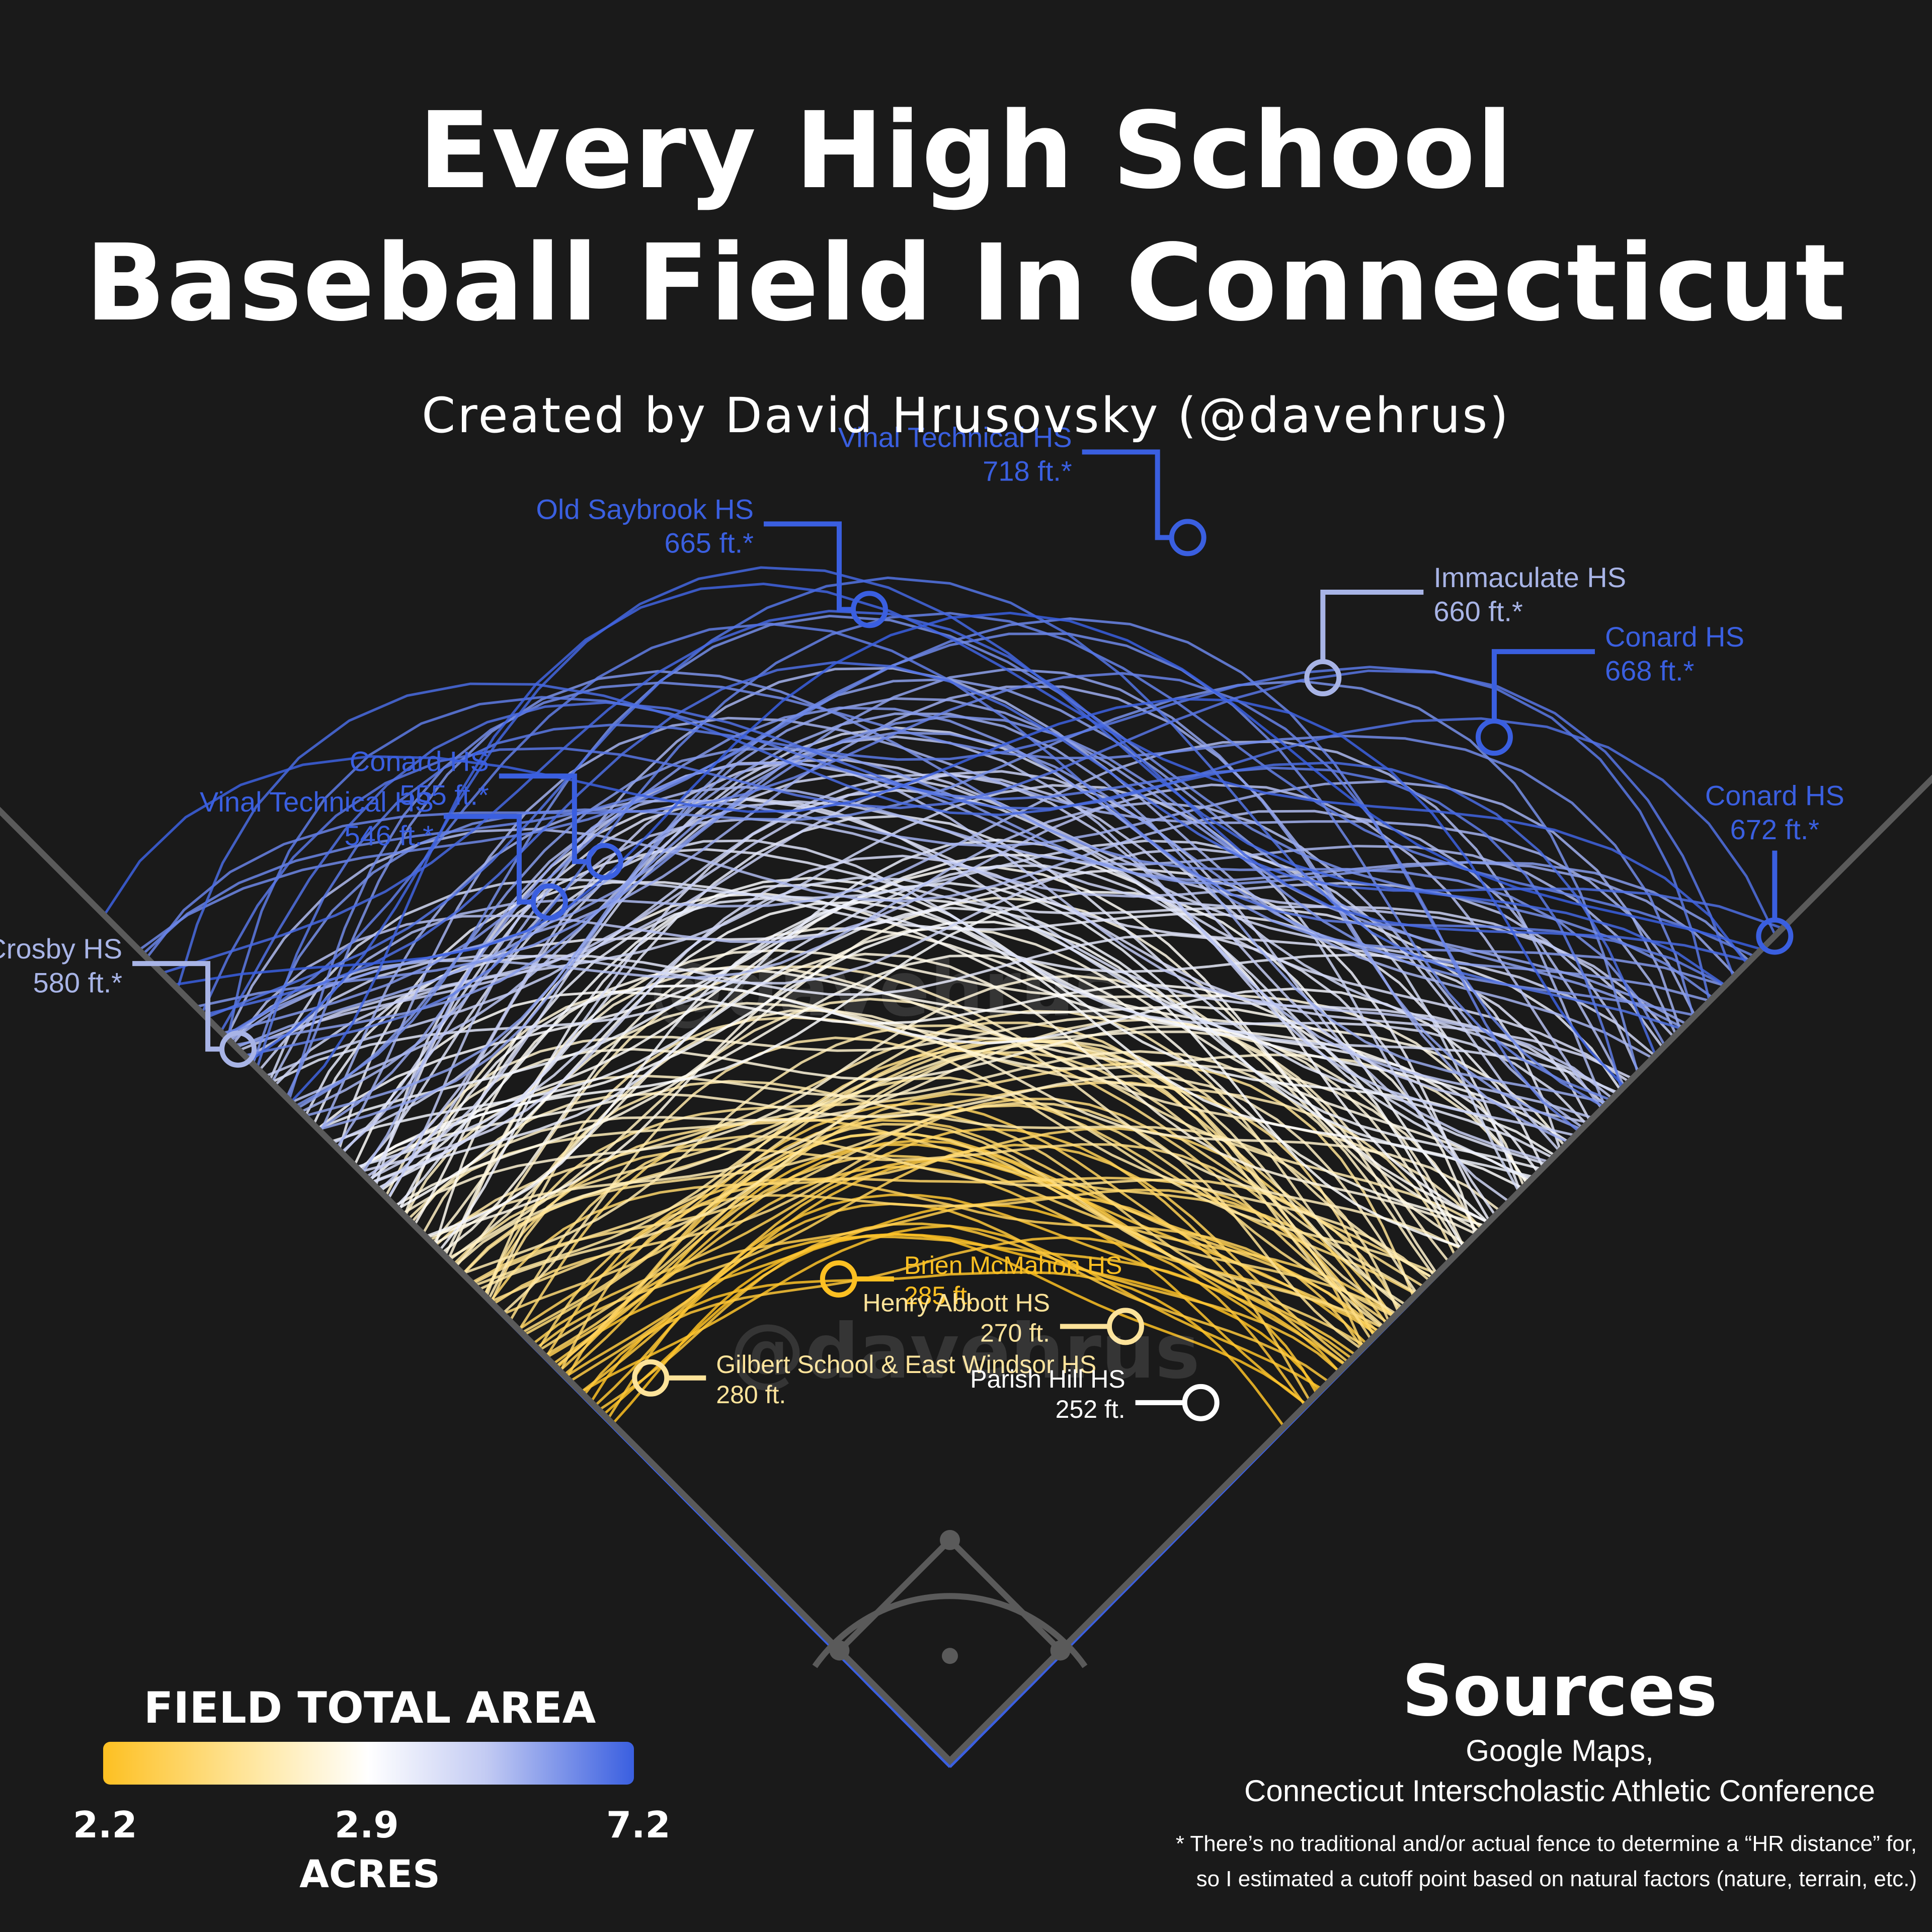 The height and width of the screenshot is (1932, 1932). What do you see at coordinates (709, 543) in the screenshot?
I see `annotation-distance: 665 ft.*` at bounding box center [709, 543].